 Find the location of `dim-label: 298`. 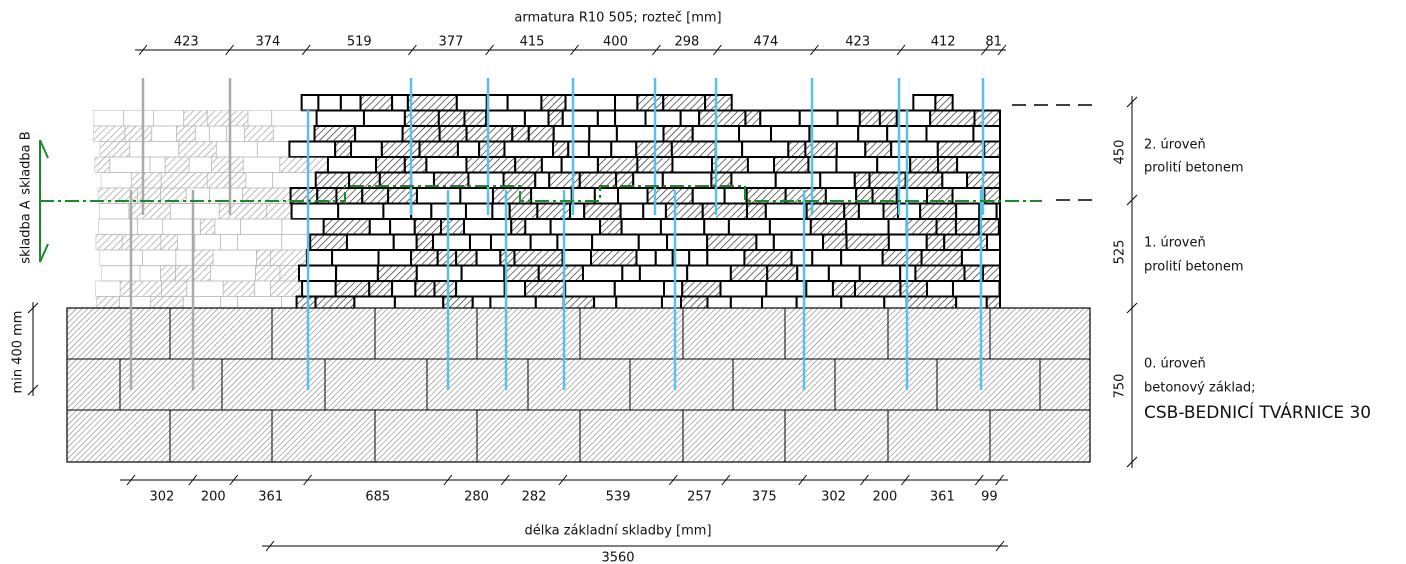

dim-label: 298 is located at coordinates (686, 42).